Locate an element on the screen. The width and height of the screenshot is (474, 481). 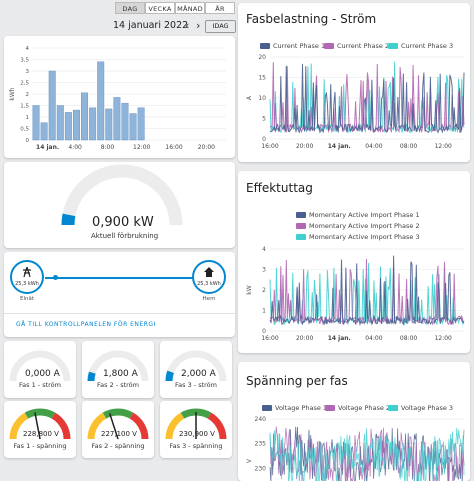
legend-label: Momentary Active Import Phase 3 is located at coordinates (364, 237).